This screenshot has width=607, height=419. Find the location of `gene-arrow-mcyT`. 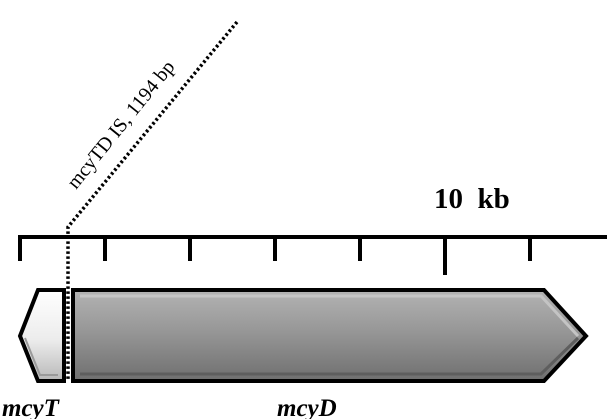

gene-arrow-mcyT is located at coordinates (41, 335).